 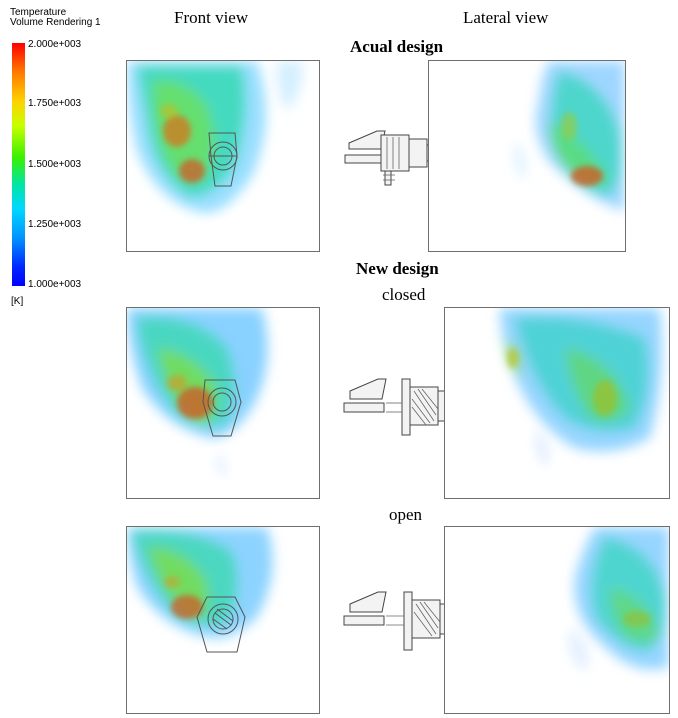 What do you see at coordinates (211, 17) in the screenshot?
I see `front-view-header: Front view` at bounding box center [211, 17].